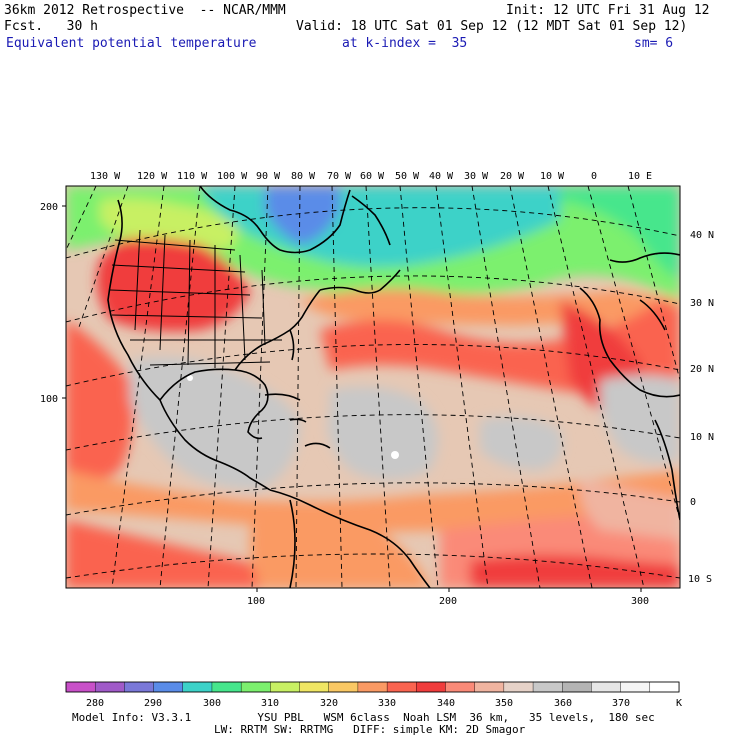  I want to click on lon-label: 20 W, so click(512, 176).